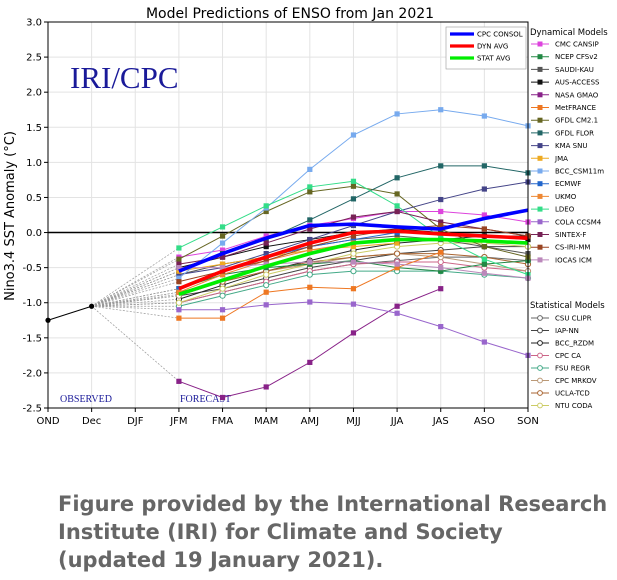 The image size is (617, 580). I want to click on legend-label: GFDL FLOR, so click(574, 133).